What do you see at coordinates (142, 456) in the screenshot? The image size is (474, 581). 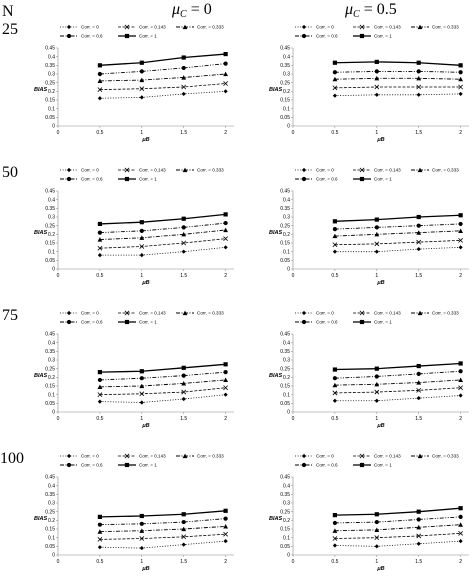 I see `legend-item: Corr. = 0.143` at bounding box center [142, 456].